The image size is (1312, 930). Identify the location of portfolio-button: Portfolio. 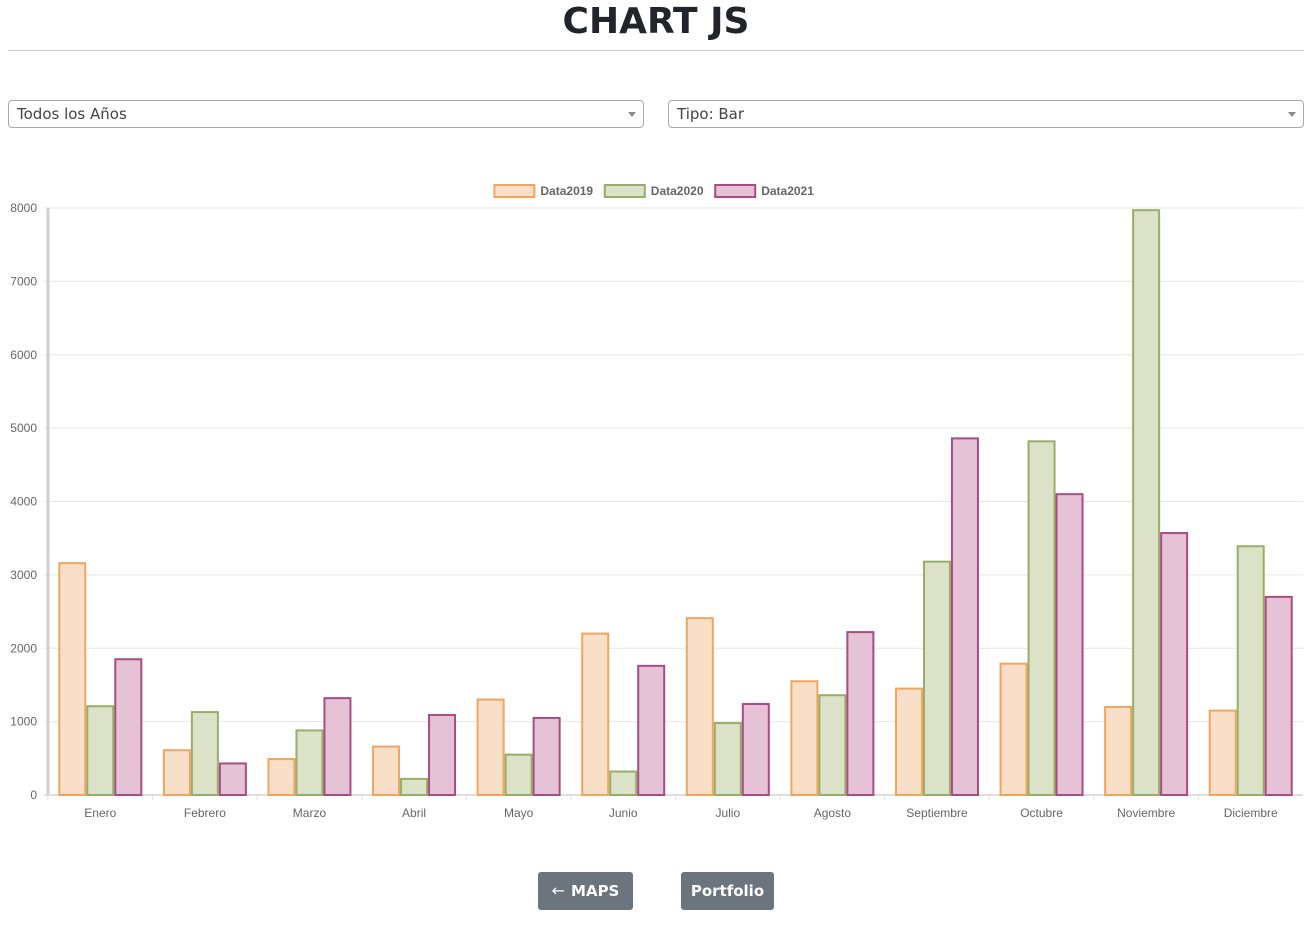
(727, 891).